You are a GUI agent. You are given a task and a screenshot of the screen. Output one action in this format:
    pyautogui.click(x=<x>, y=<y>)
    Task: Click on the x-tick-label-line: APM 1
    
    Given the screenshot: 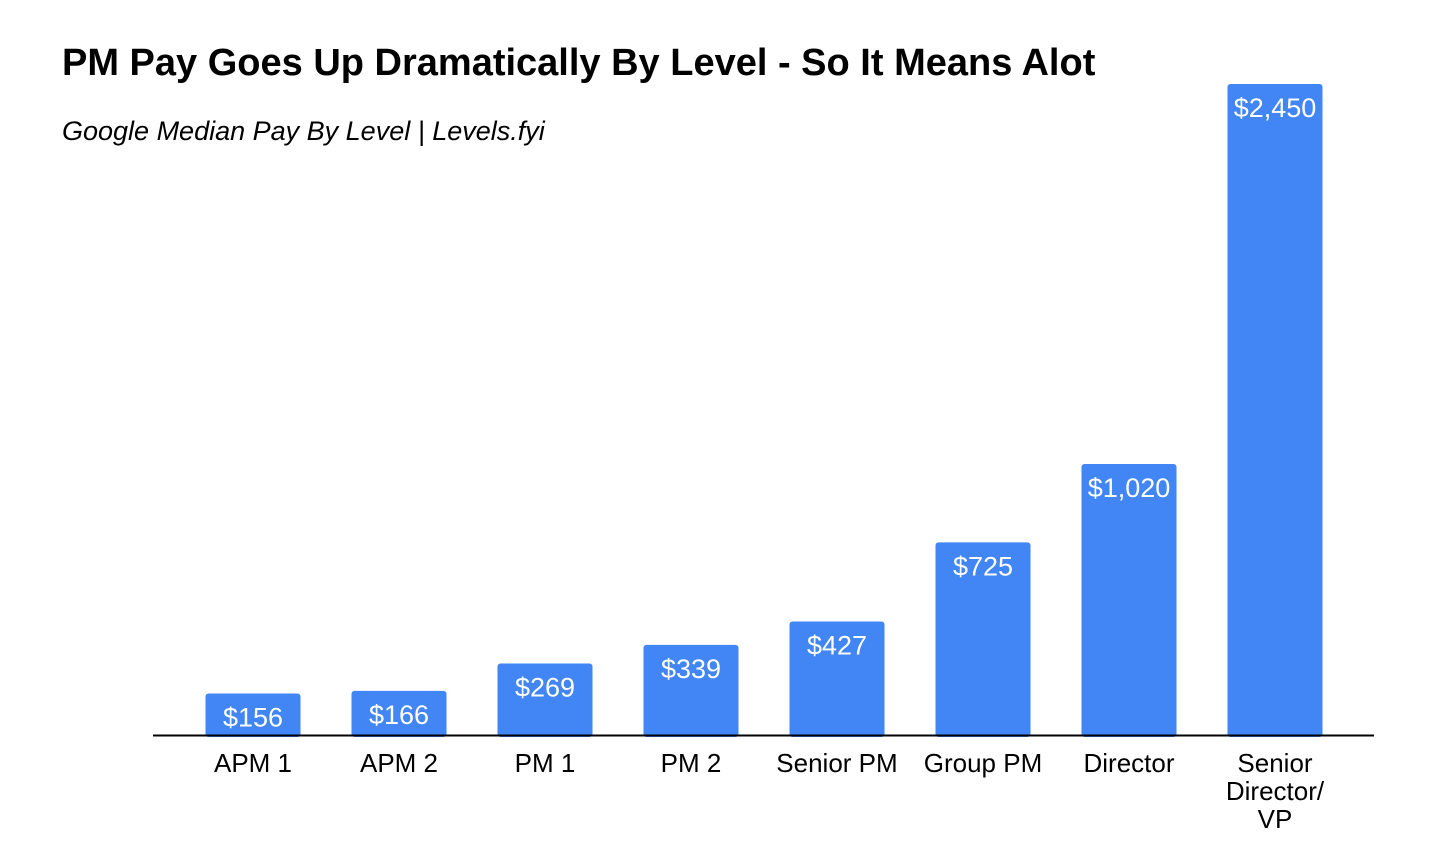 What is the action you would take?
    pyautogui.click(x=253, y=763)
    